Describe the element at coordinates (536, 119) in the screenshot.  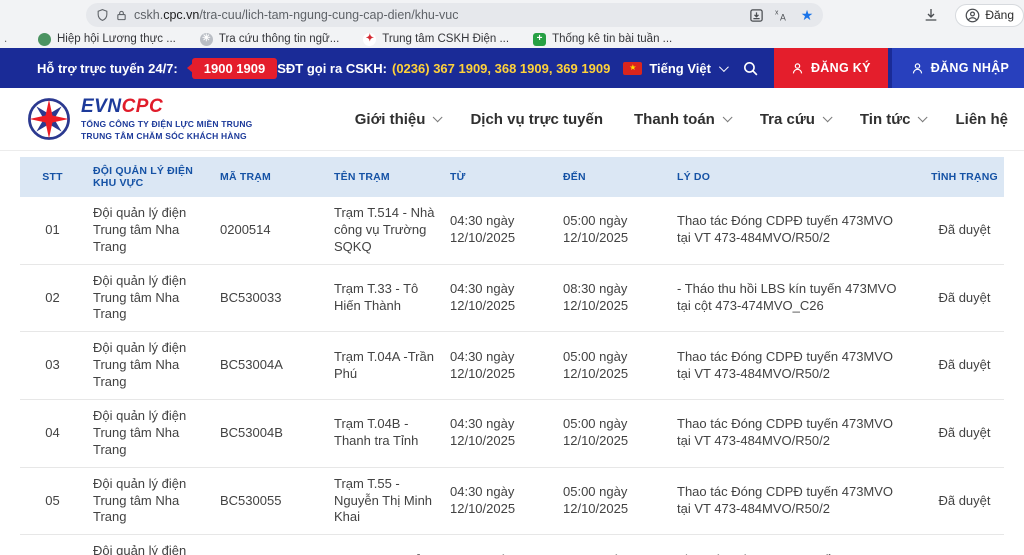
I see `nav-item-1: Dịch vụ trực tuyến` at that location.